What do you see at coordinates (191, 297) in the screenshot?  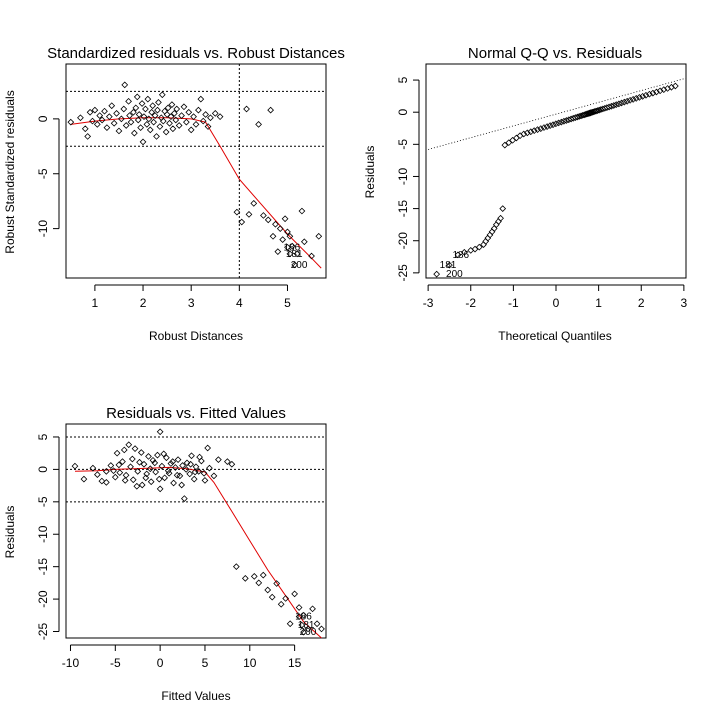 I see `plot1-x-axis: 1 2 3 4 5` at bounding box center [191, 297].